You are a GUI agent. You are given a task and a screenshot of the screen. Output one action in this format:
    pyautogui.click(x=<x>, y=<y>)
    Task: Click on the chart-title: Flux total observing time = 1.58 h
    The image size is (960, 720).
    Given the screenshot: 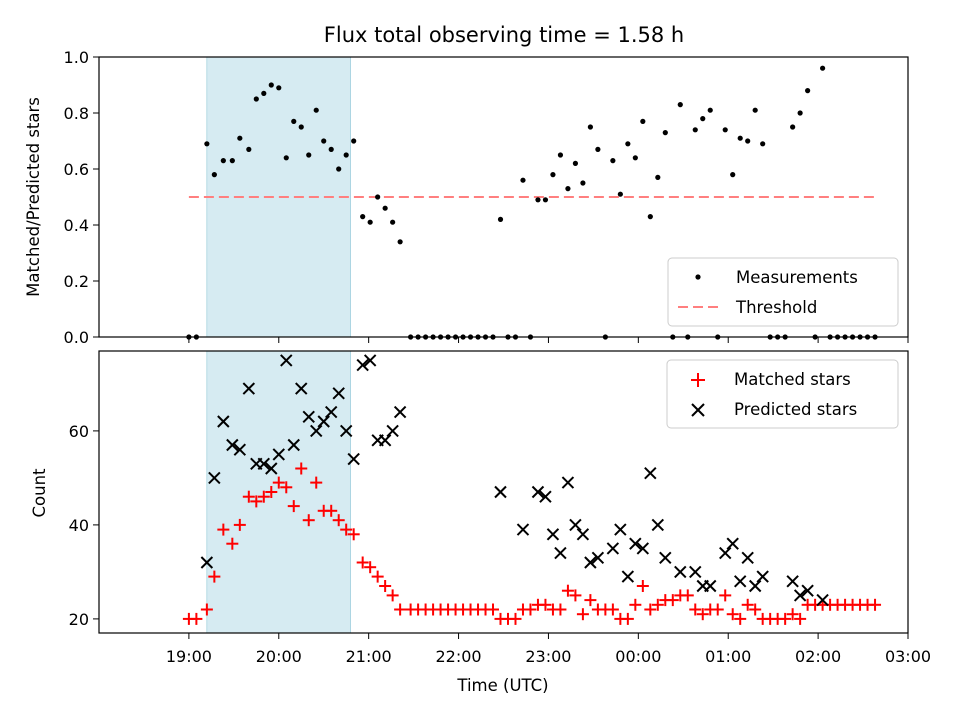 What is the action you would take?
    pyautogui.click(x=504, y=35)
    